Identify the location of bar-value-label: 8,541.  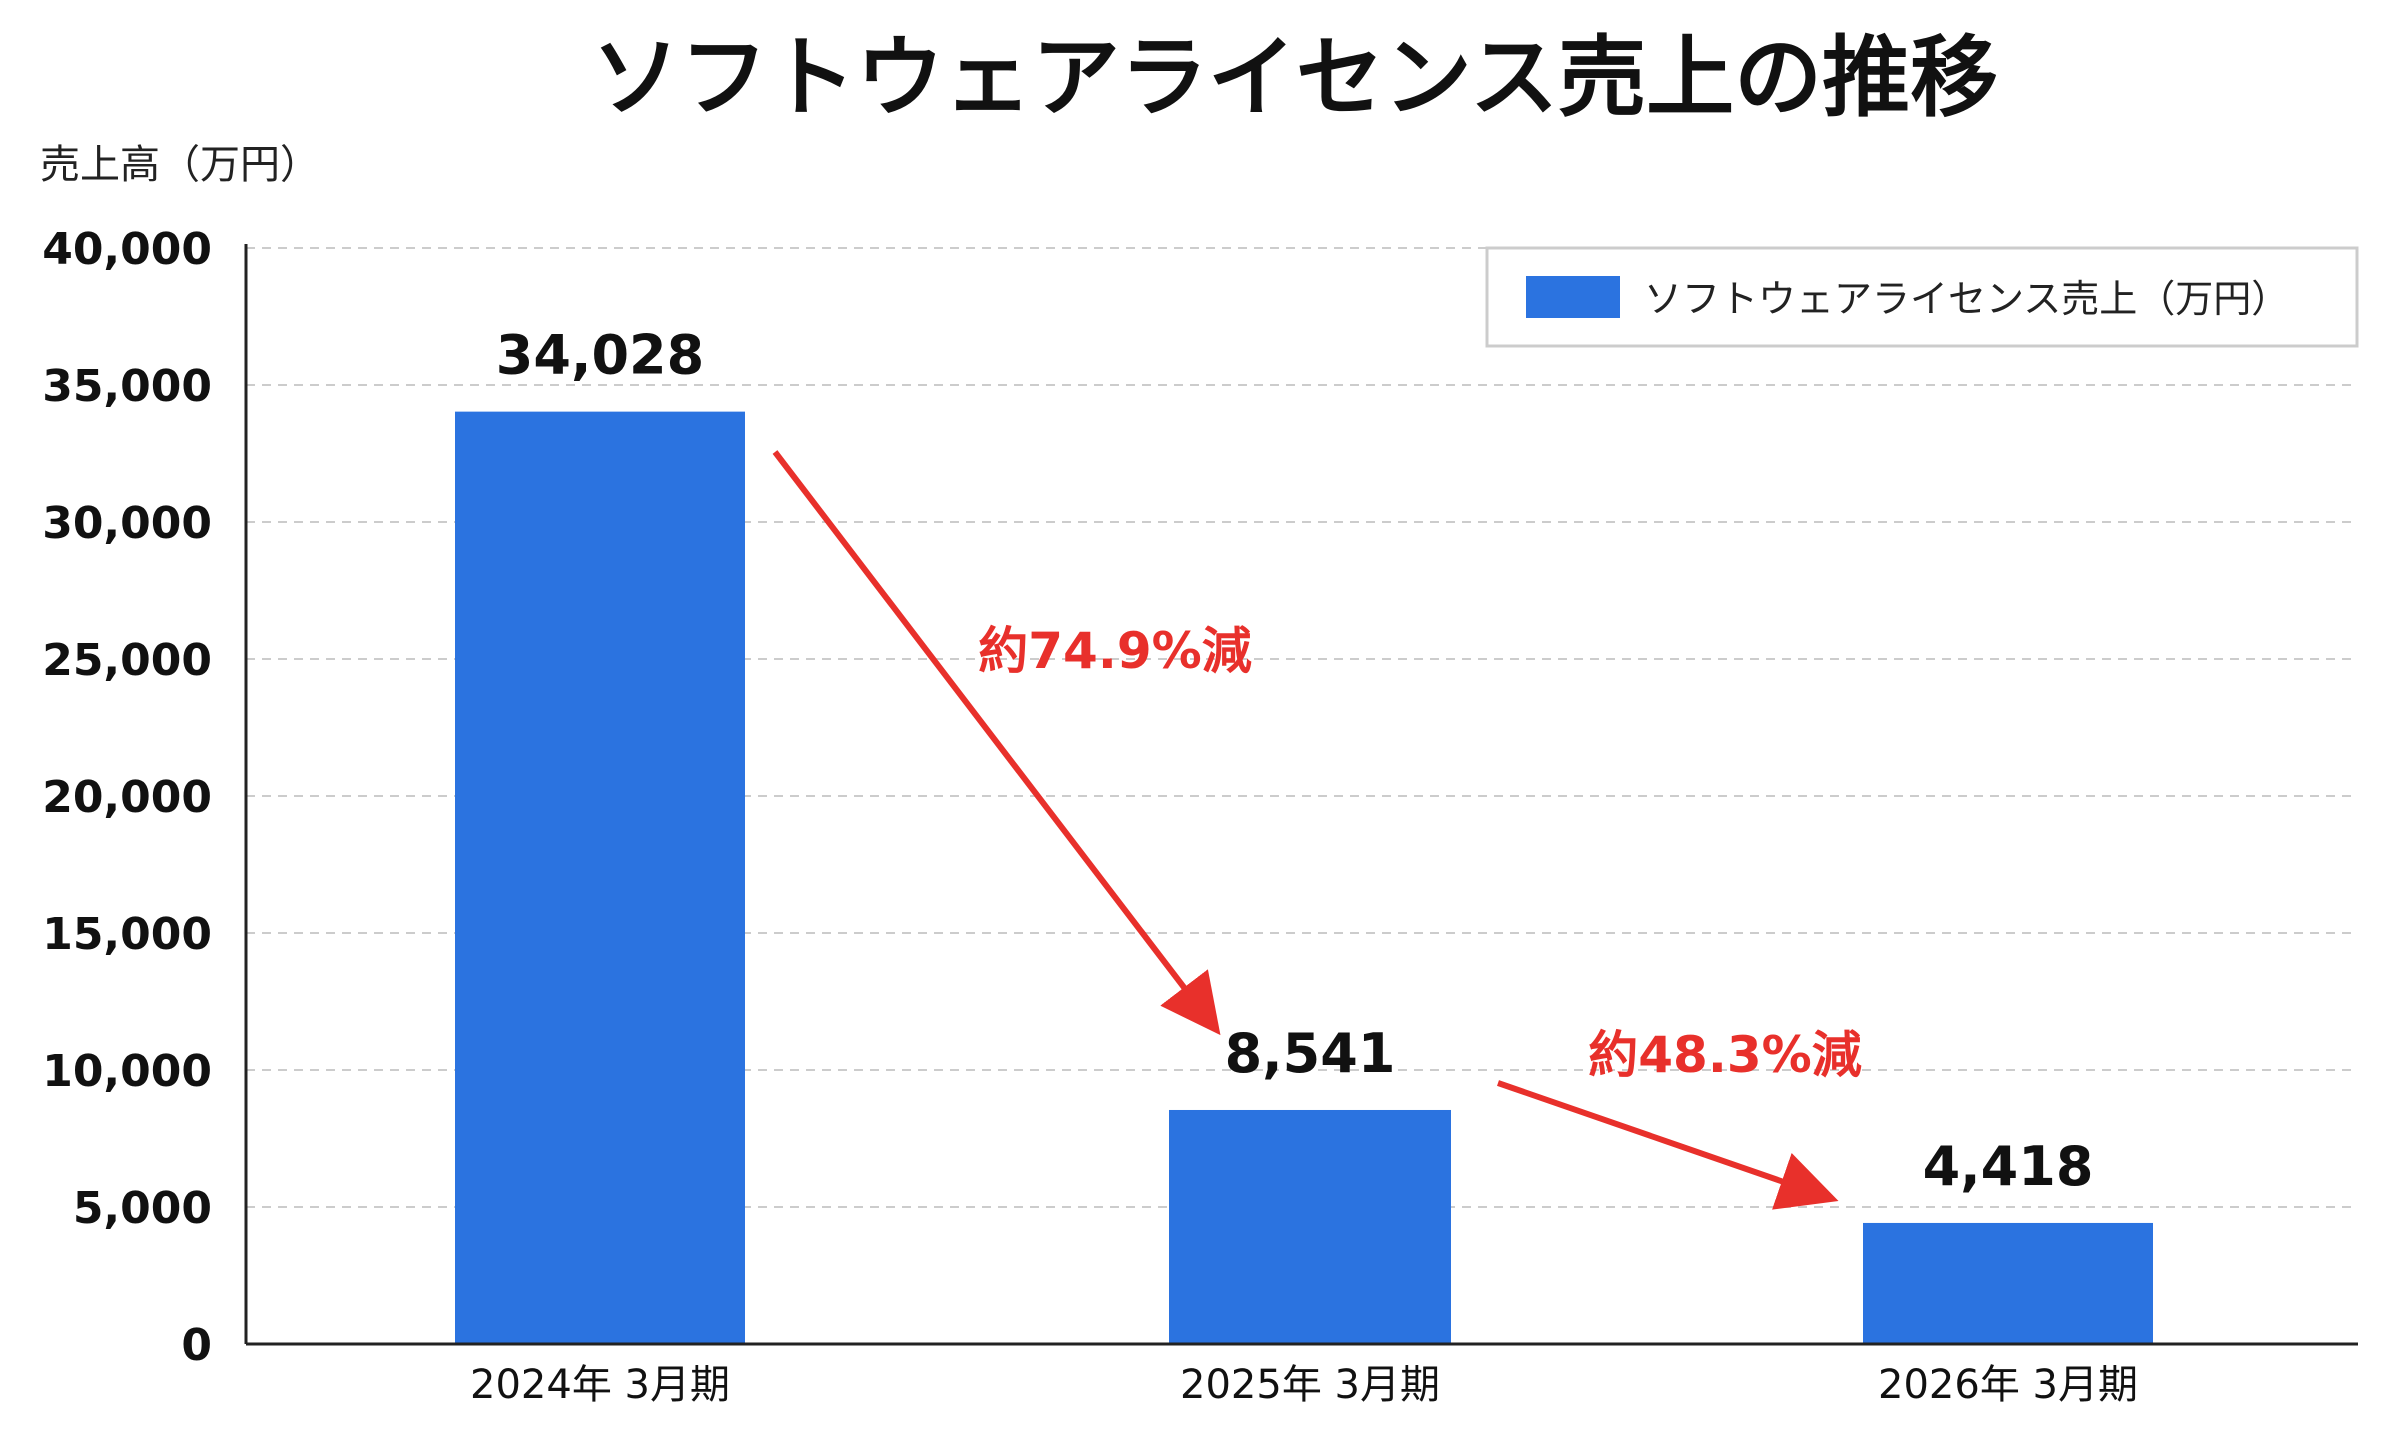
(1310, 1053).